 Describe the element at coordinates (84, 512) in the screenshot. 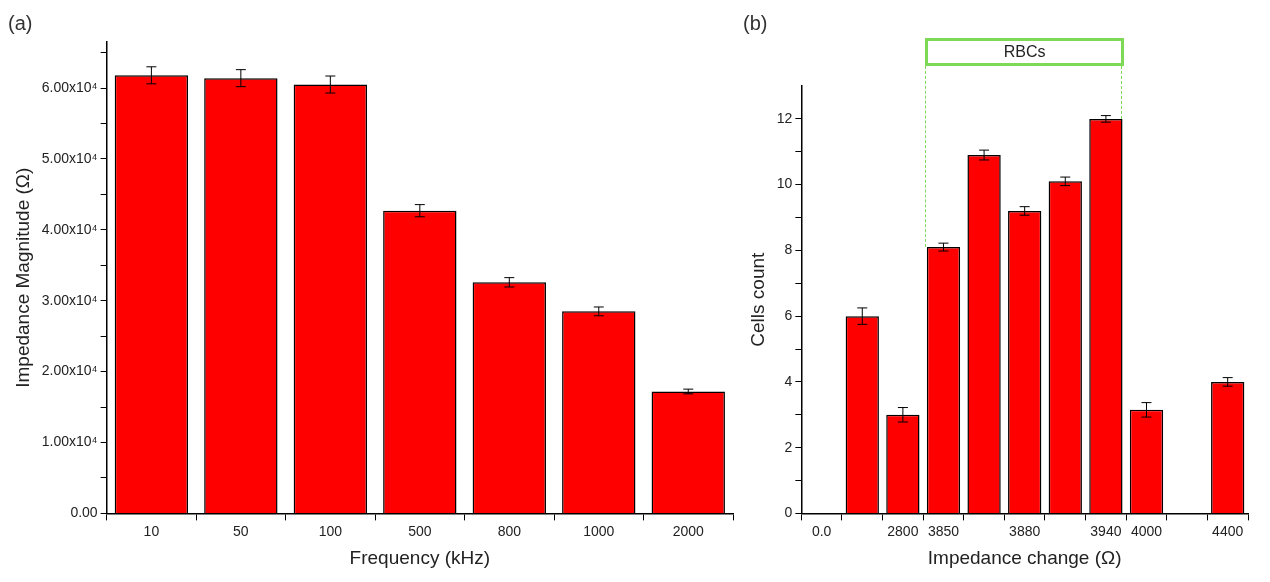

I see `y-tick-label: 0.00` at that location.